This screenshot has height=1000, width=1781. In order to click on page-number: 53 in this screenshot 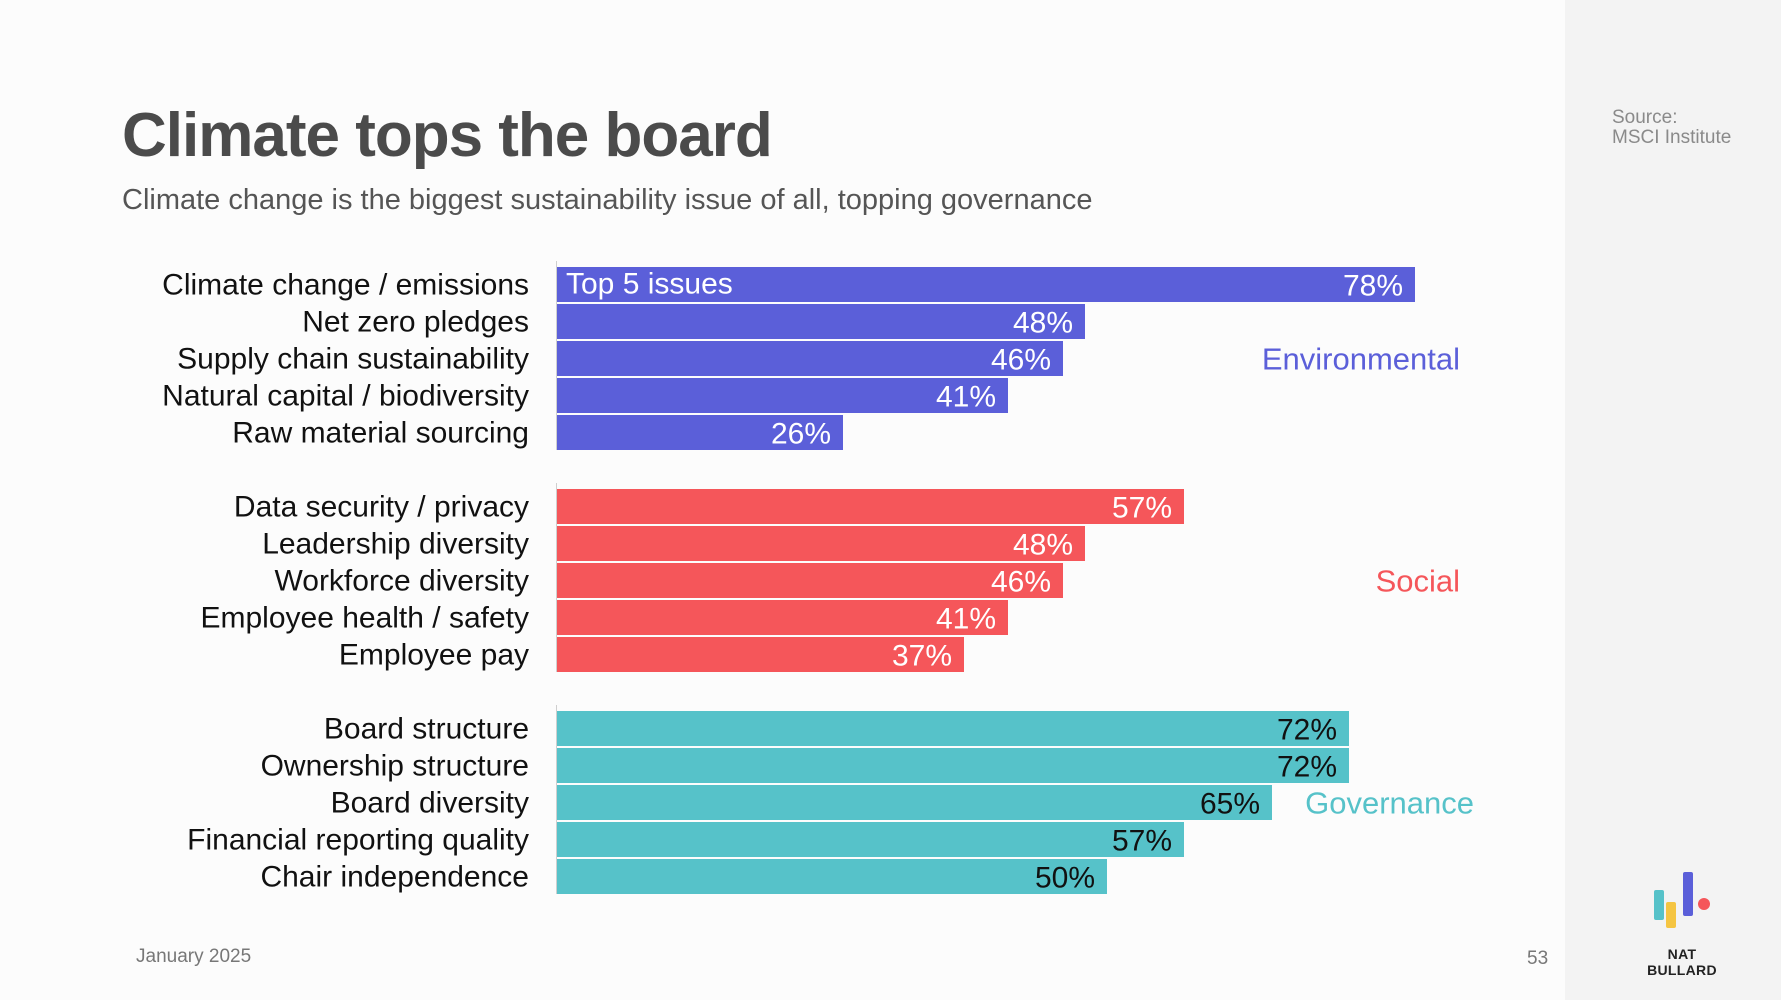, I will do `click(1538, 958)`.